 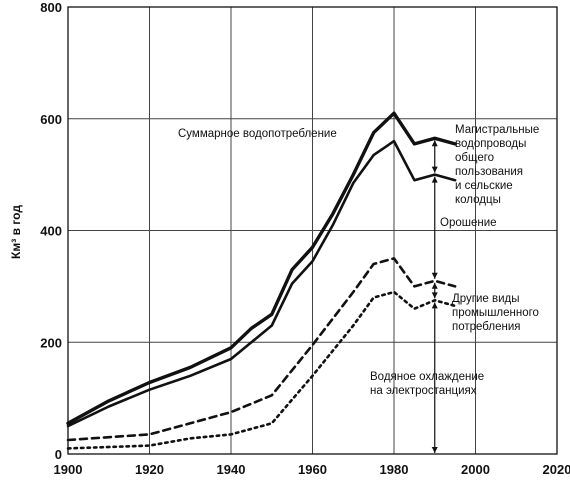 What do you see at coordinates (486, 327) in the screenshot?
I see `annotation-industrial-line: потребления` at bounding box center [486, 327].